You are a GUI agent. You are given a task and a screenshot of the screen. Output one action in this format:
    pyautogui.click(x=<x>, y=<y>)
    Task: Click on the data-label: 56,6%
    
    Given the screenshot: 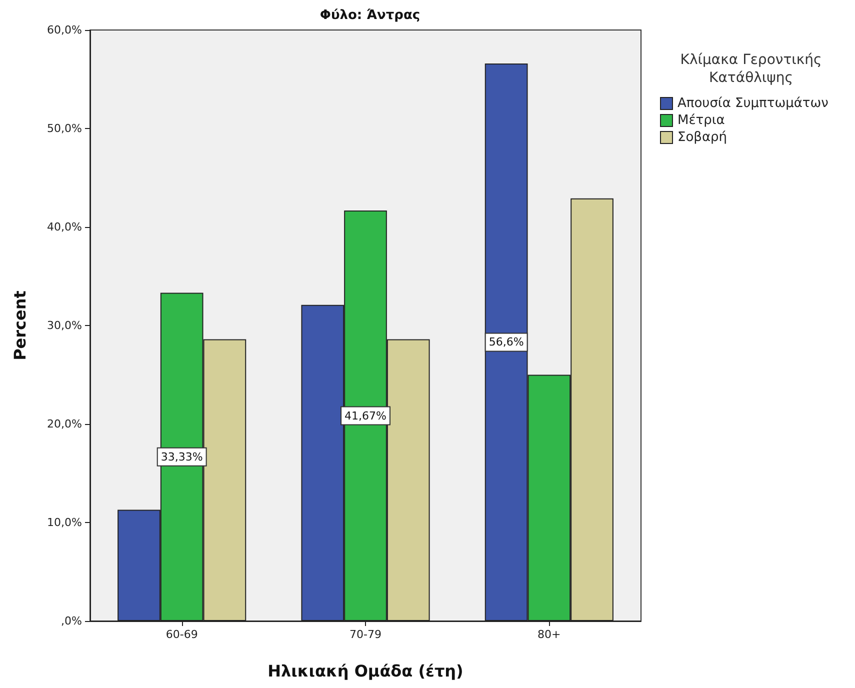 What is the action you would take?
    pyautogui.click(x=506, y=342)
    